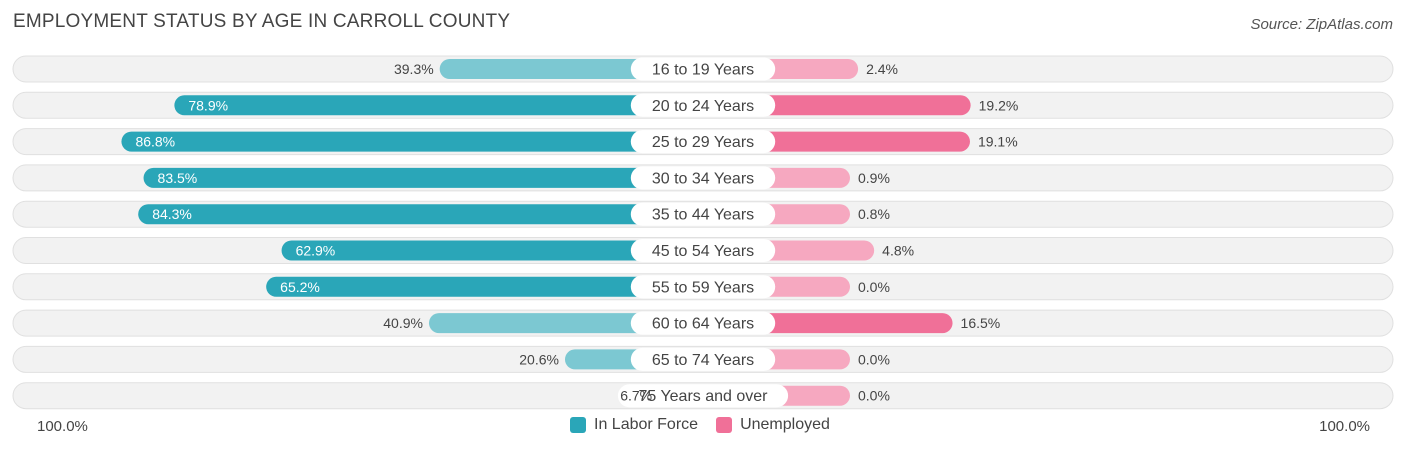 Image resolution: width=1406 pixels, height=451 pixels. What do you see at coordinates (1321, 24) in the screenshot?
I see `source-label: Source: ZipAtlas.com` at bounding box center [1321, 24].